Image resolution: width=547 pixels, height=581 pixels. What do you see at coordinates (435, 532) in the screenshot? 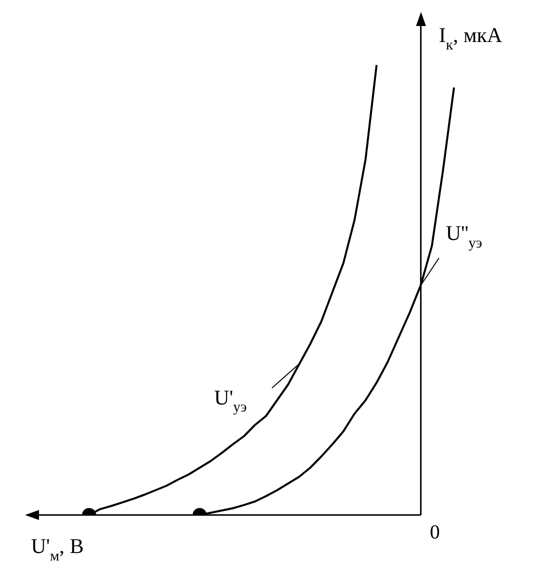
I see `text: 0` at bounding box center [435, 532].